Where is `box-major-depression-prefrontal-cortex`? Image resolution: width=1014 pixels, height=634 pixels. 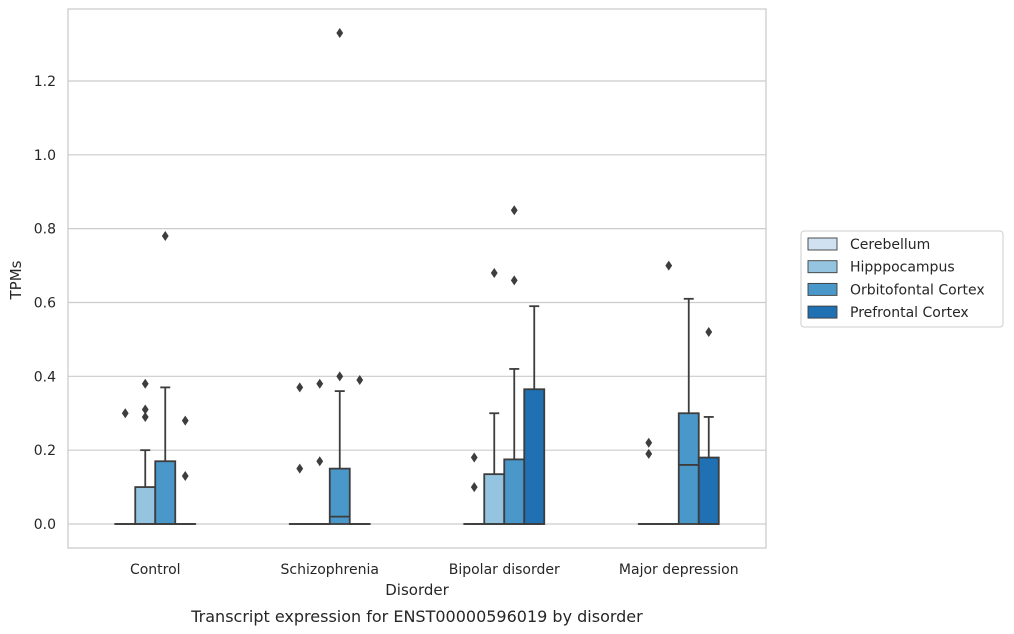 box-major-depression-prefrontal-cortex is located at coordinates (708, 426).